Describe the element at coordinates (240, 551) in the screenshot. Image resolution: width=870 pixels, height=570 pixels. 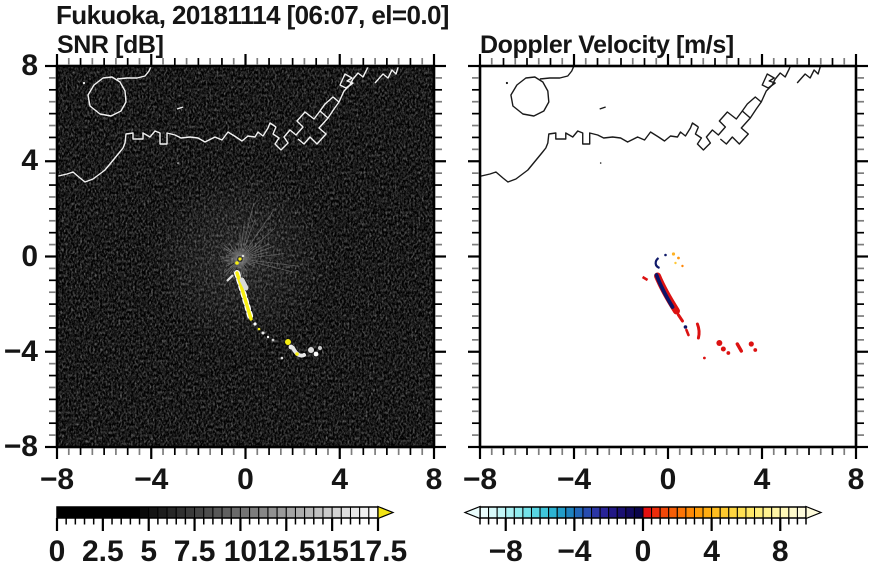
I see `colorbar-tick-label: 10` at that location.